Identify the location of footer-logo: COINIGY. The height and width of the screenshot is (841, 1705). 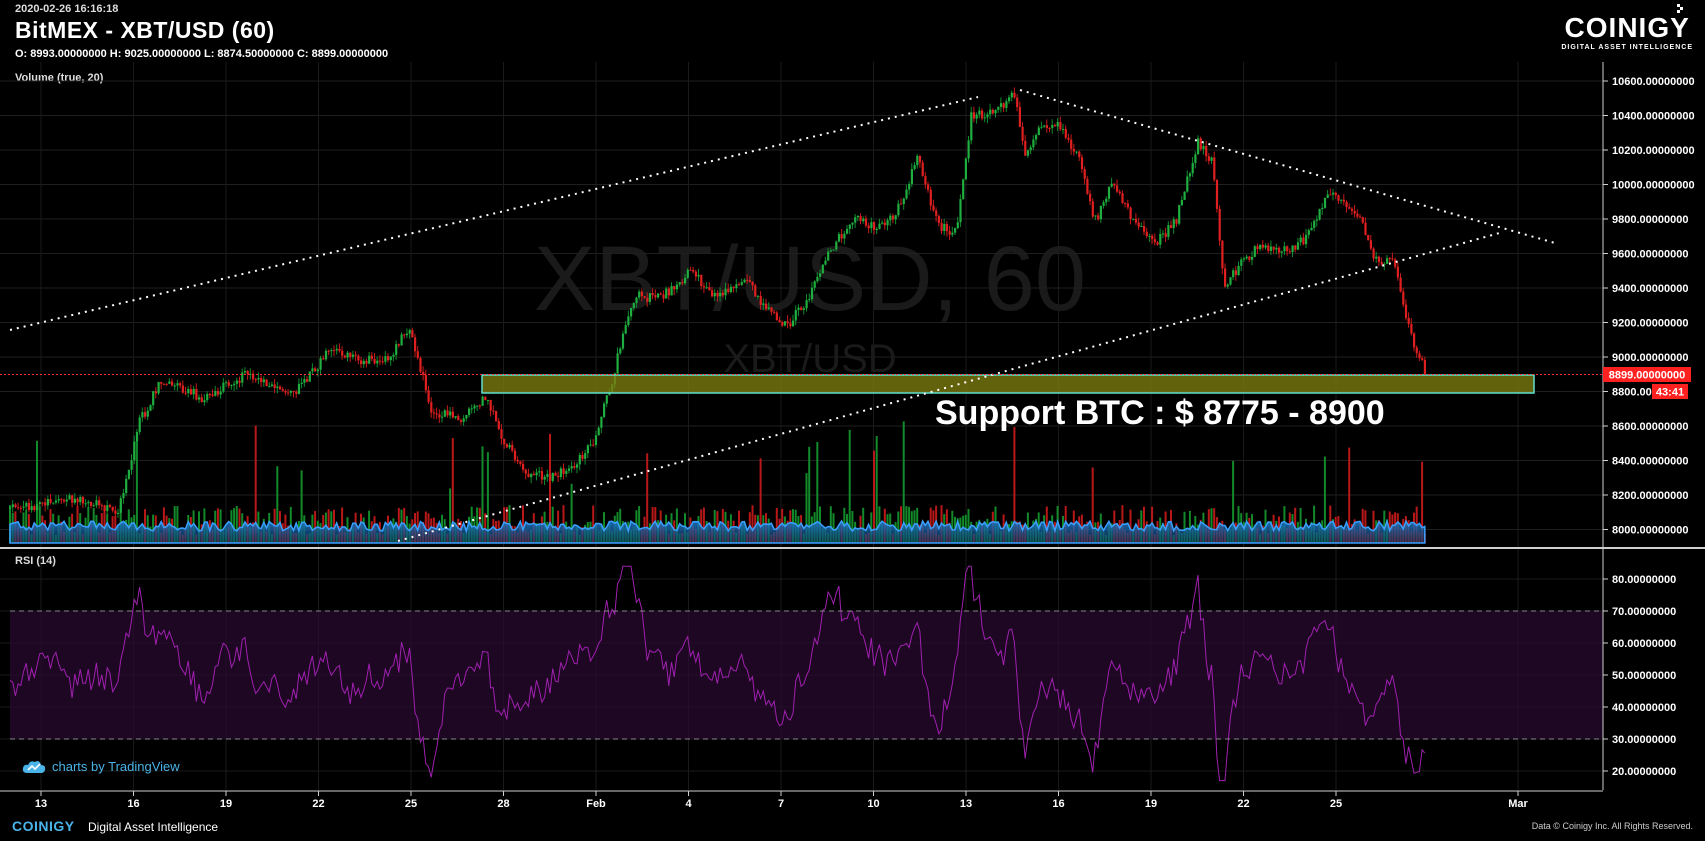
(43, 826).